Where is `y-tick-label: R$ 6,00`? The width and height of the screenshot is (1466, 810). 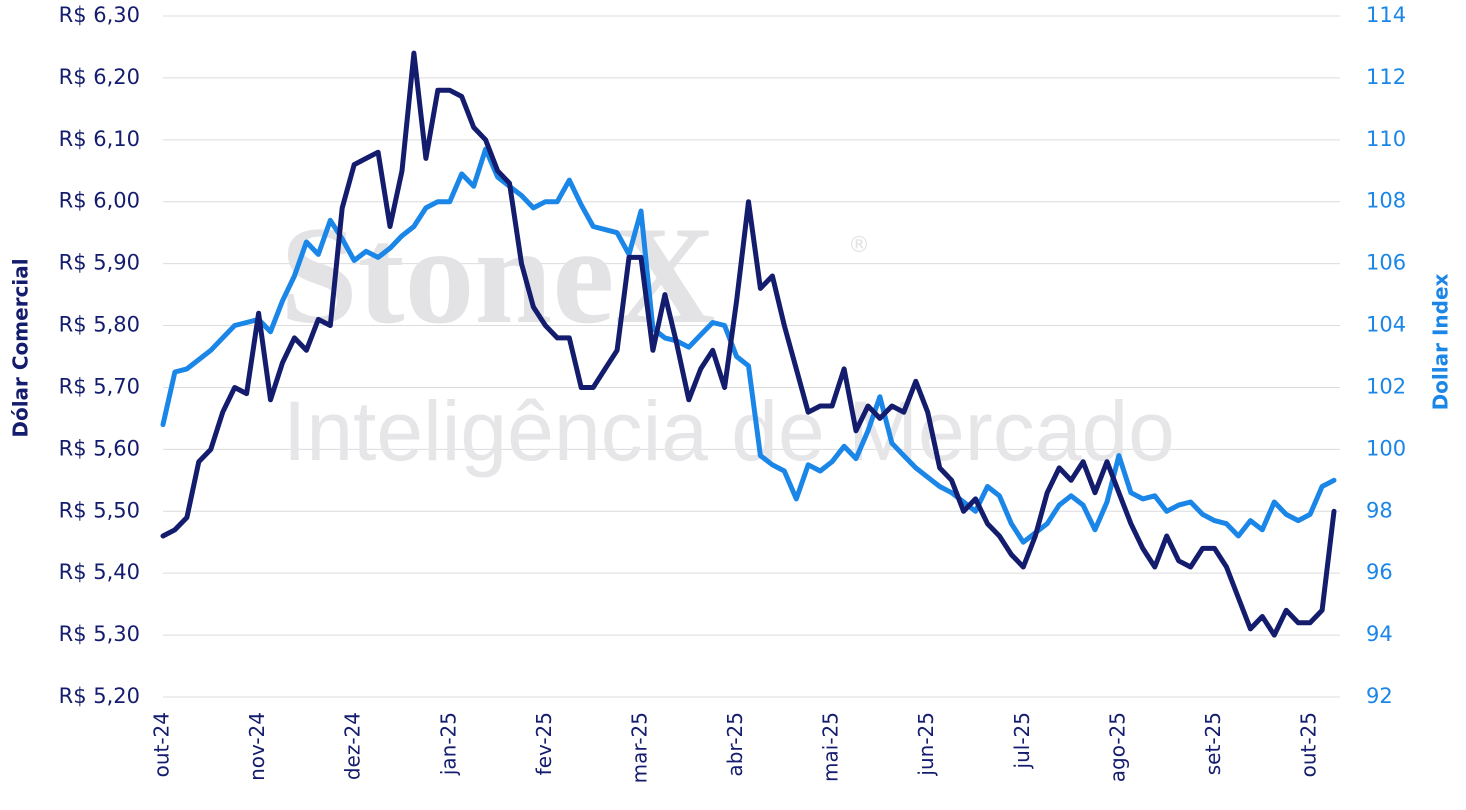
y-tick-label: R$ 6,00 is located at coordinates (99, 201).